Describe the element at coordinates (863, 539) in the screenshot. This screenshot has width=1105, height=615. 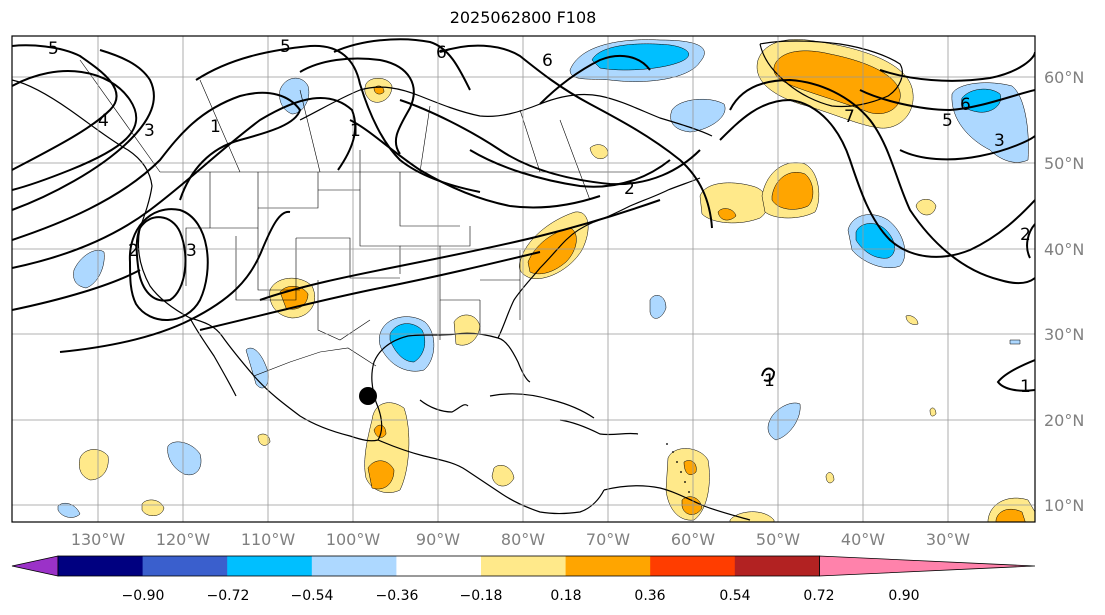
I see `lon-label: 40°W` at that location.